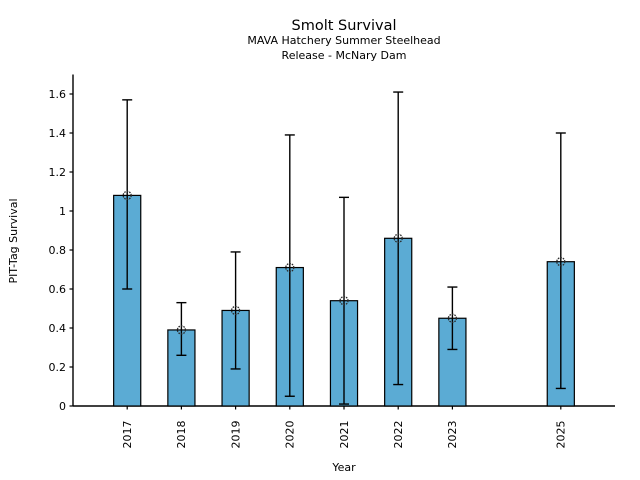 Image resolution: width=640 pixels, height=480 pixels. What do you see at coordinates (290, 267) in the screenshot?
I see `marker-2020` at bounding box center [290, 267].